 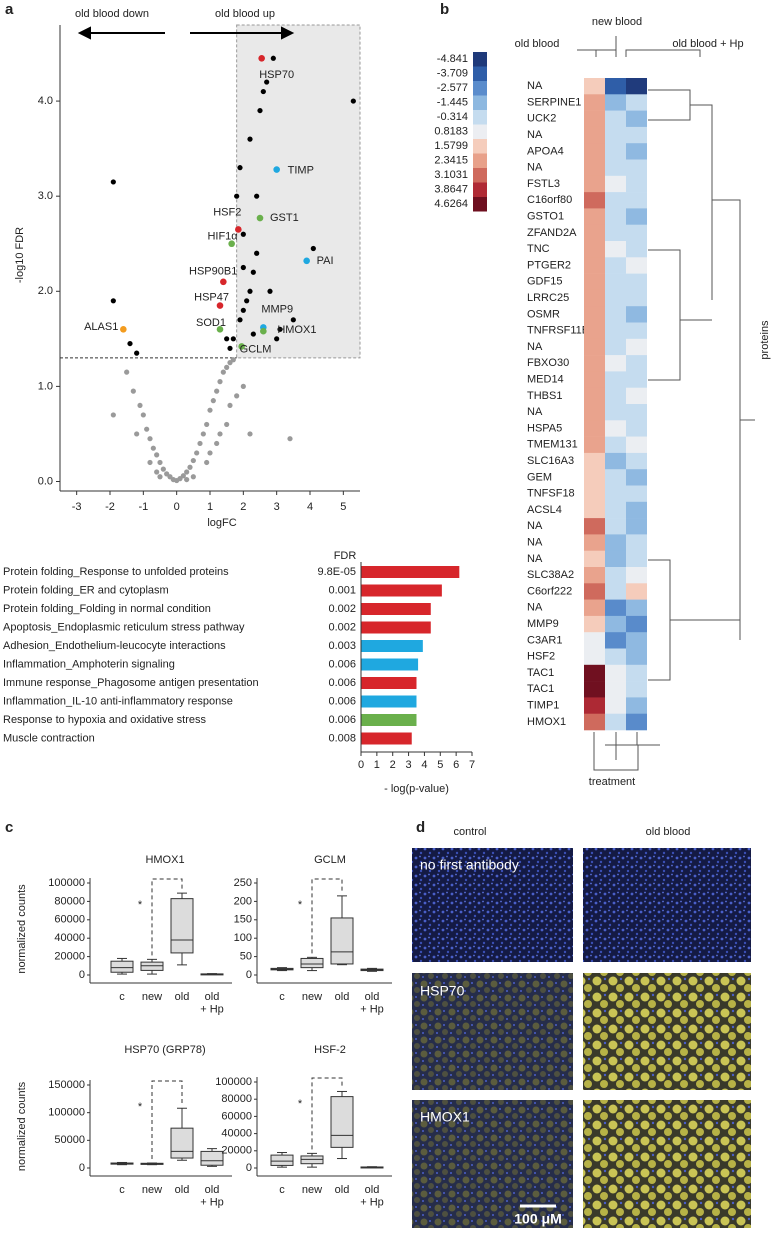 I want to click on legend-label: -1.445, so click(x=452, y=102).